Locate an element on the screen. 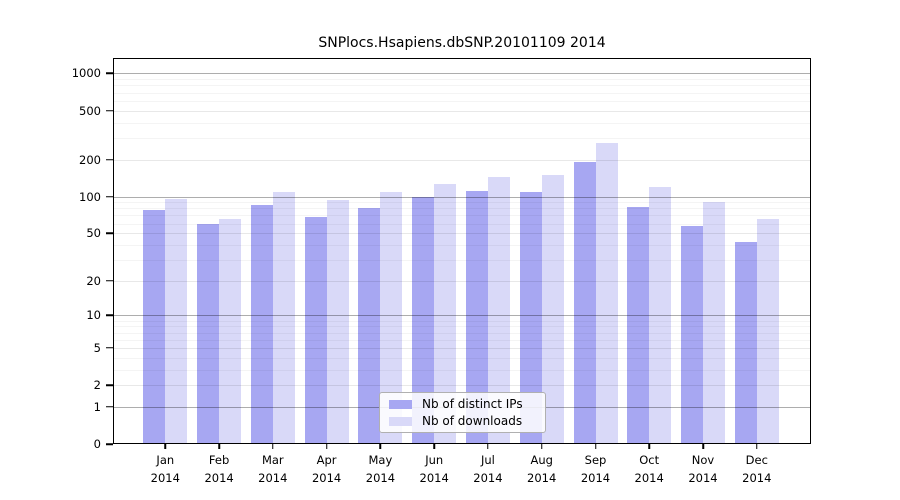  y-tick-label-200: 200 is located at coordinates (90, 159).